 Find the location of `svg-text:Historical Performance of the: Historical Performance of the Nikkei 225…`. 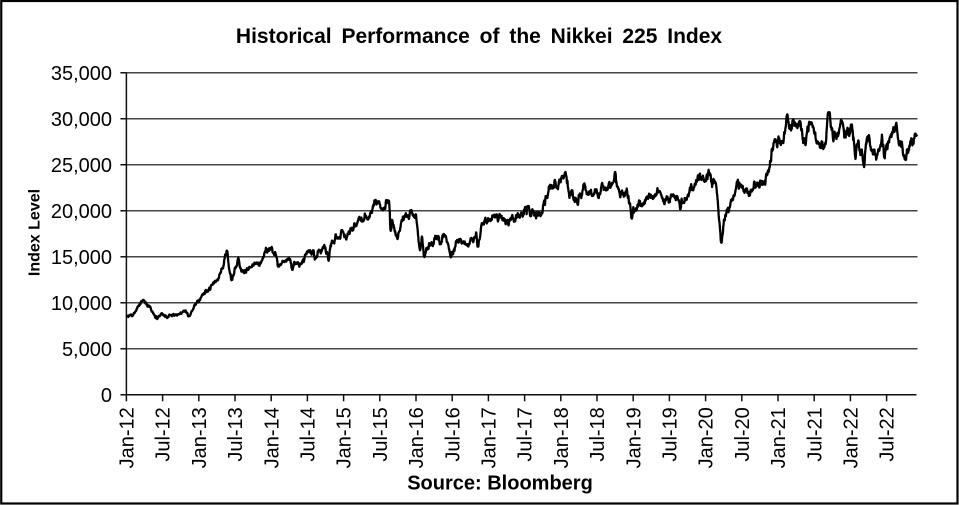

svg-text:Historical Performance of the: Historical Performance of the Nikkei 225… is located at coordinates (479, 36).